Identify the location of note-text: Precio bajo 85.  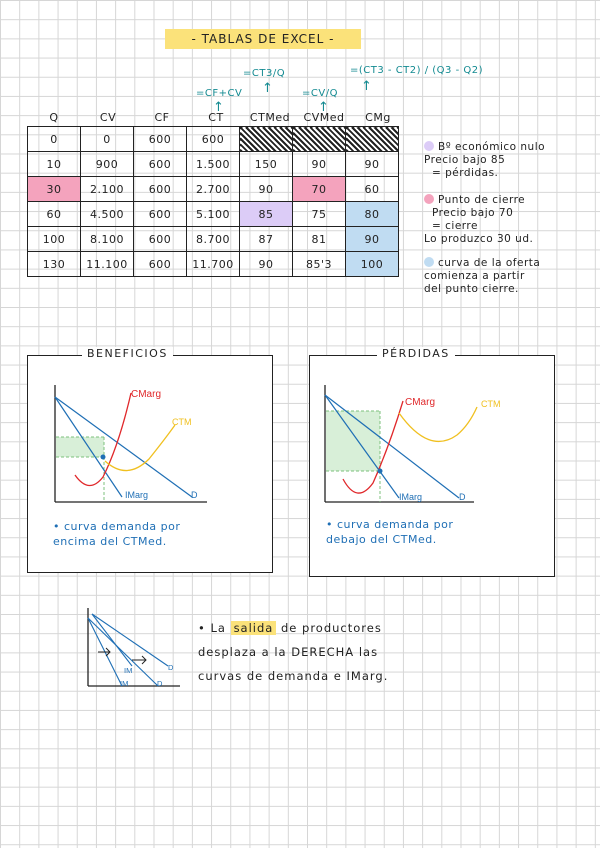
(465, 160).